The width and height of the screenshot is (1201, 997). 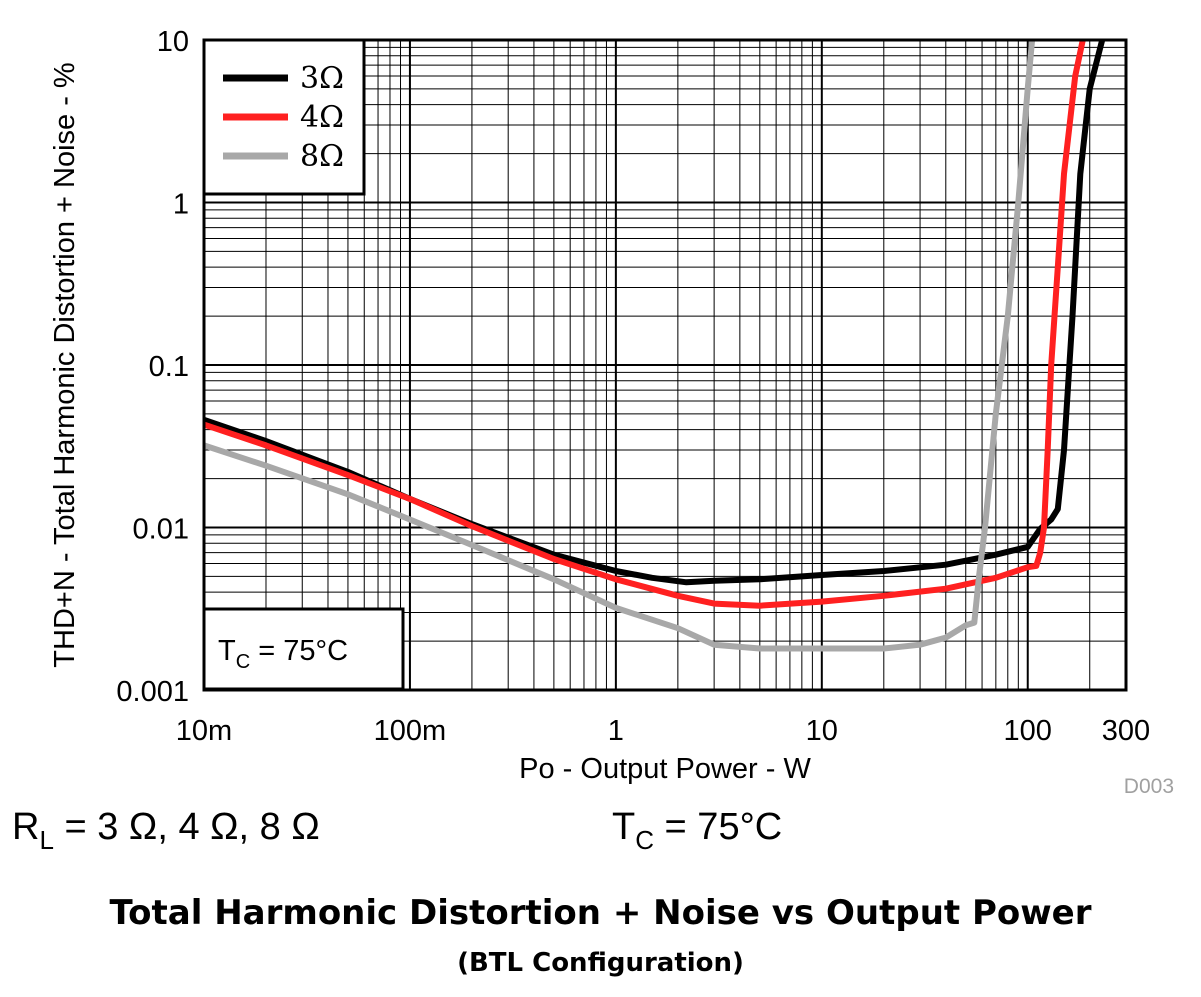 What do you see at coordinates (410, 731) in the screenshot?
I see `x-tick-label: 100m` at bounding box center [410, 731].